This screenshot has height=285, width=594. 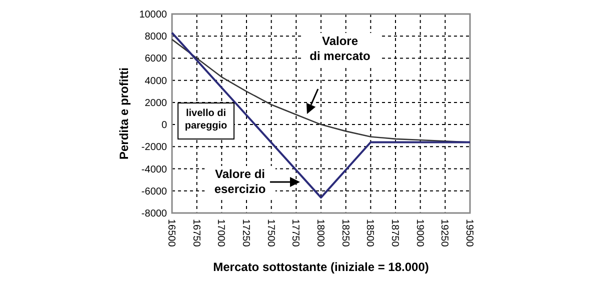 What do you see at coordinates (154, 214) in the screenshot?
I see `y-tick-label: -8000` at bounding box center [154, 214].